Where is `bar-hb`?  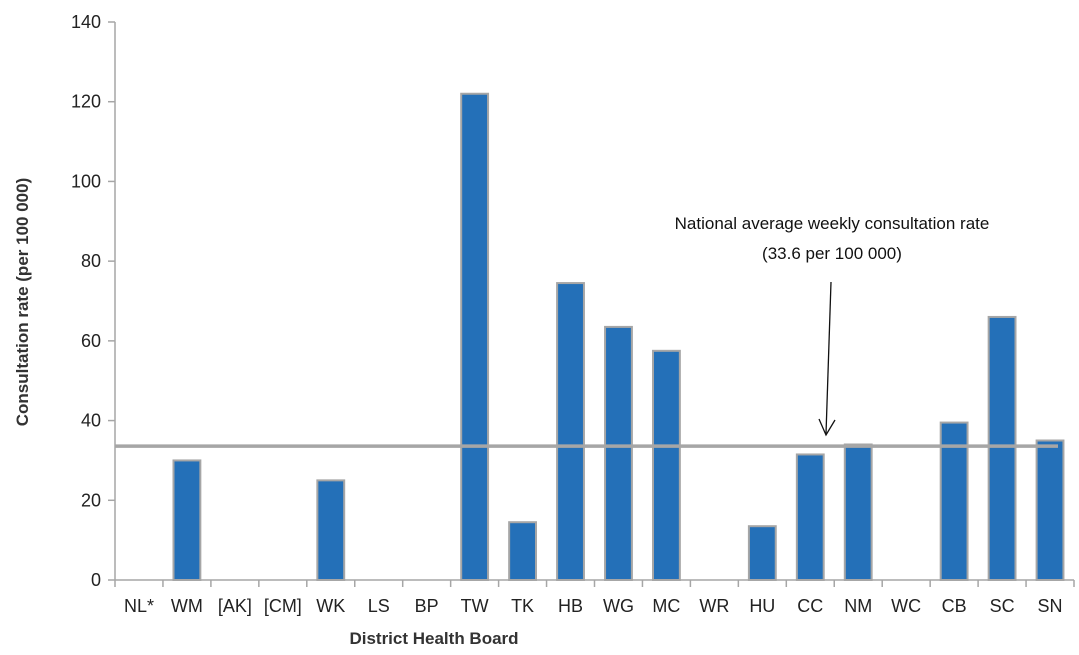 bar-hb is located at coordinates (570, 431).